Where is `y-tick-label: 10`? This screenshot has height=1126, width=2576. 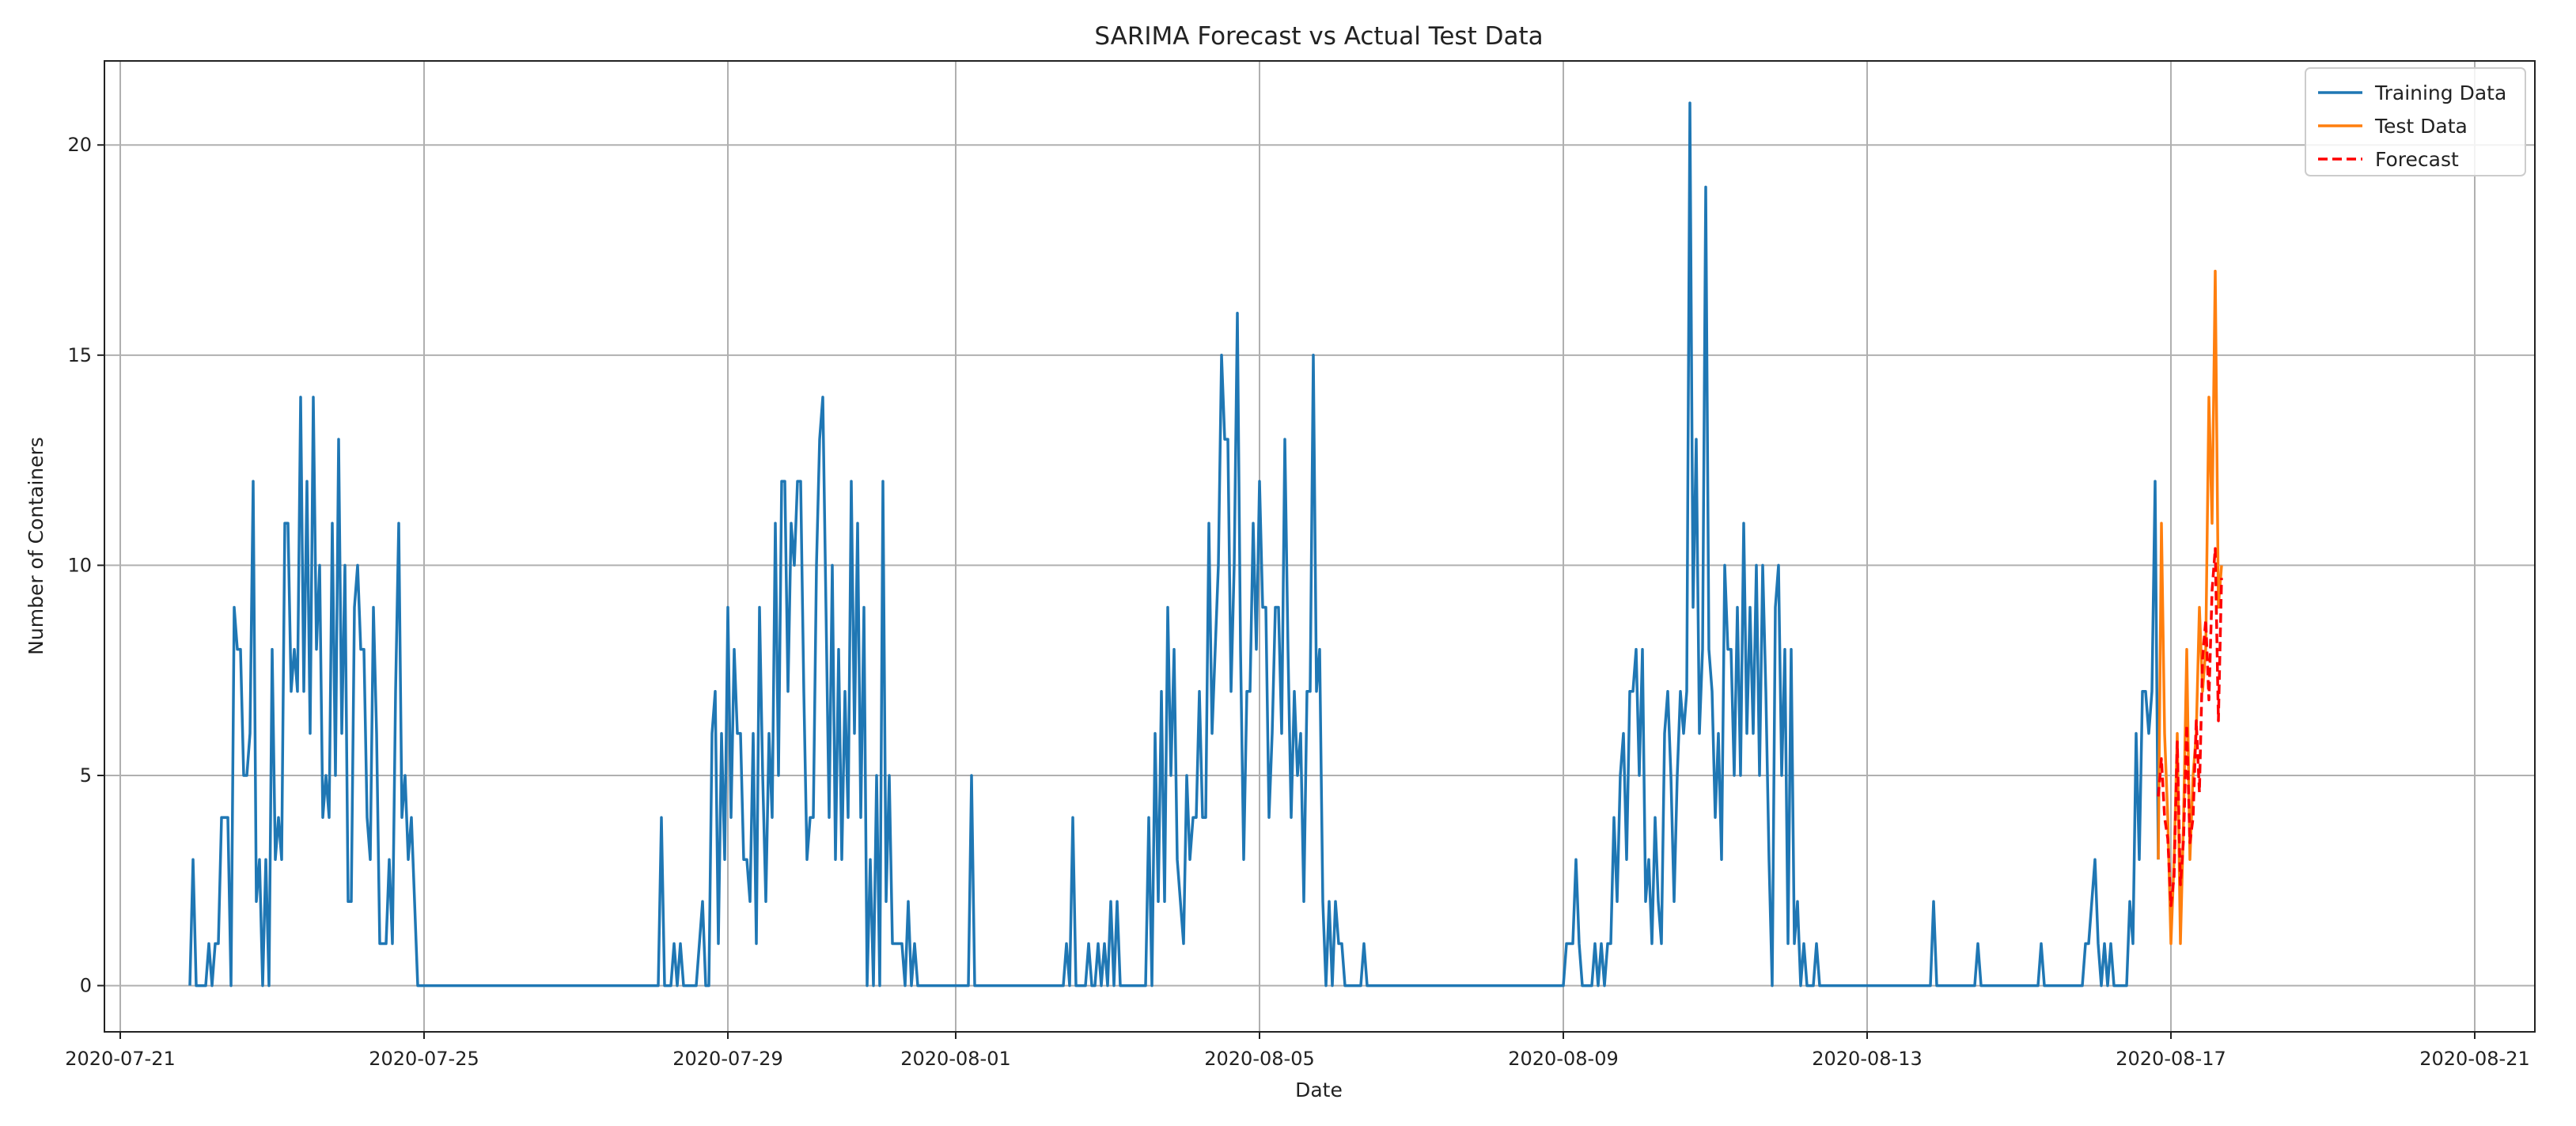 y-tick-label: 10 is located at coordinates (79, 565).